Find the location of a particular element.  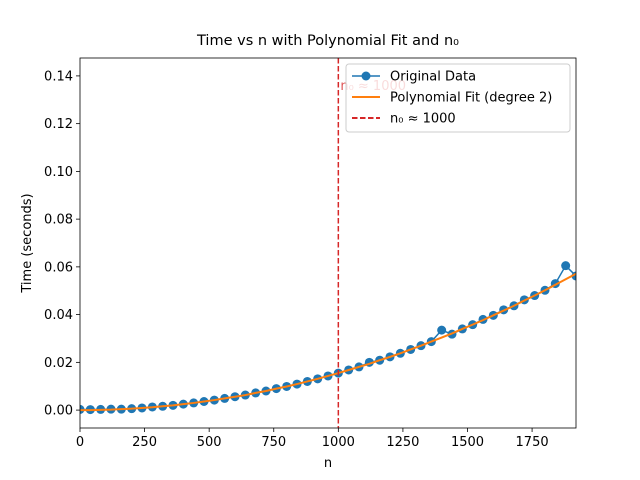

legend-marker is located at coordinates (366, 76).